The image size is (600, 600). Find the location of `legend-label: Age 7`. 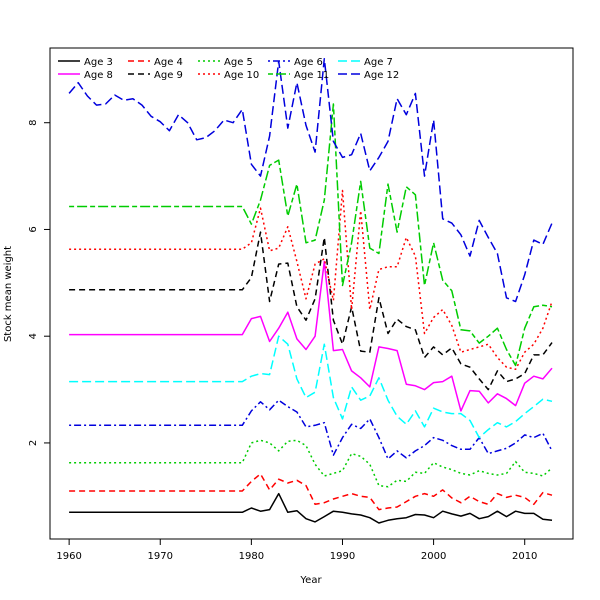

legend-label: Age 7 is located at coordinates (378, 62).